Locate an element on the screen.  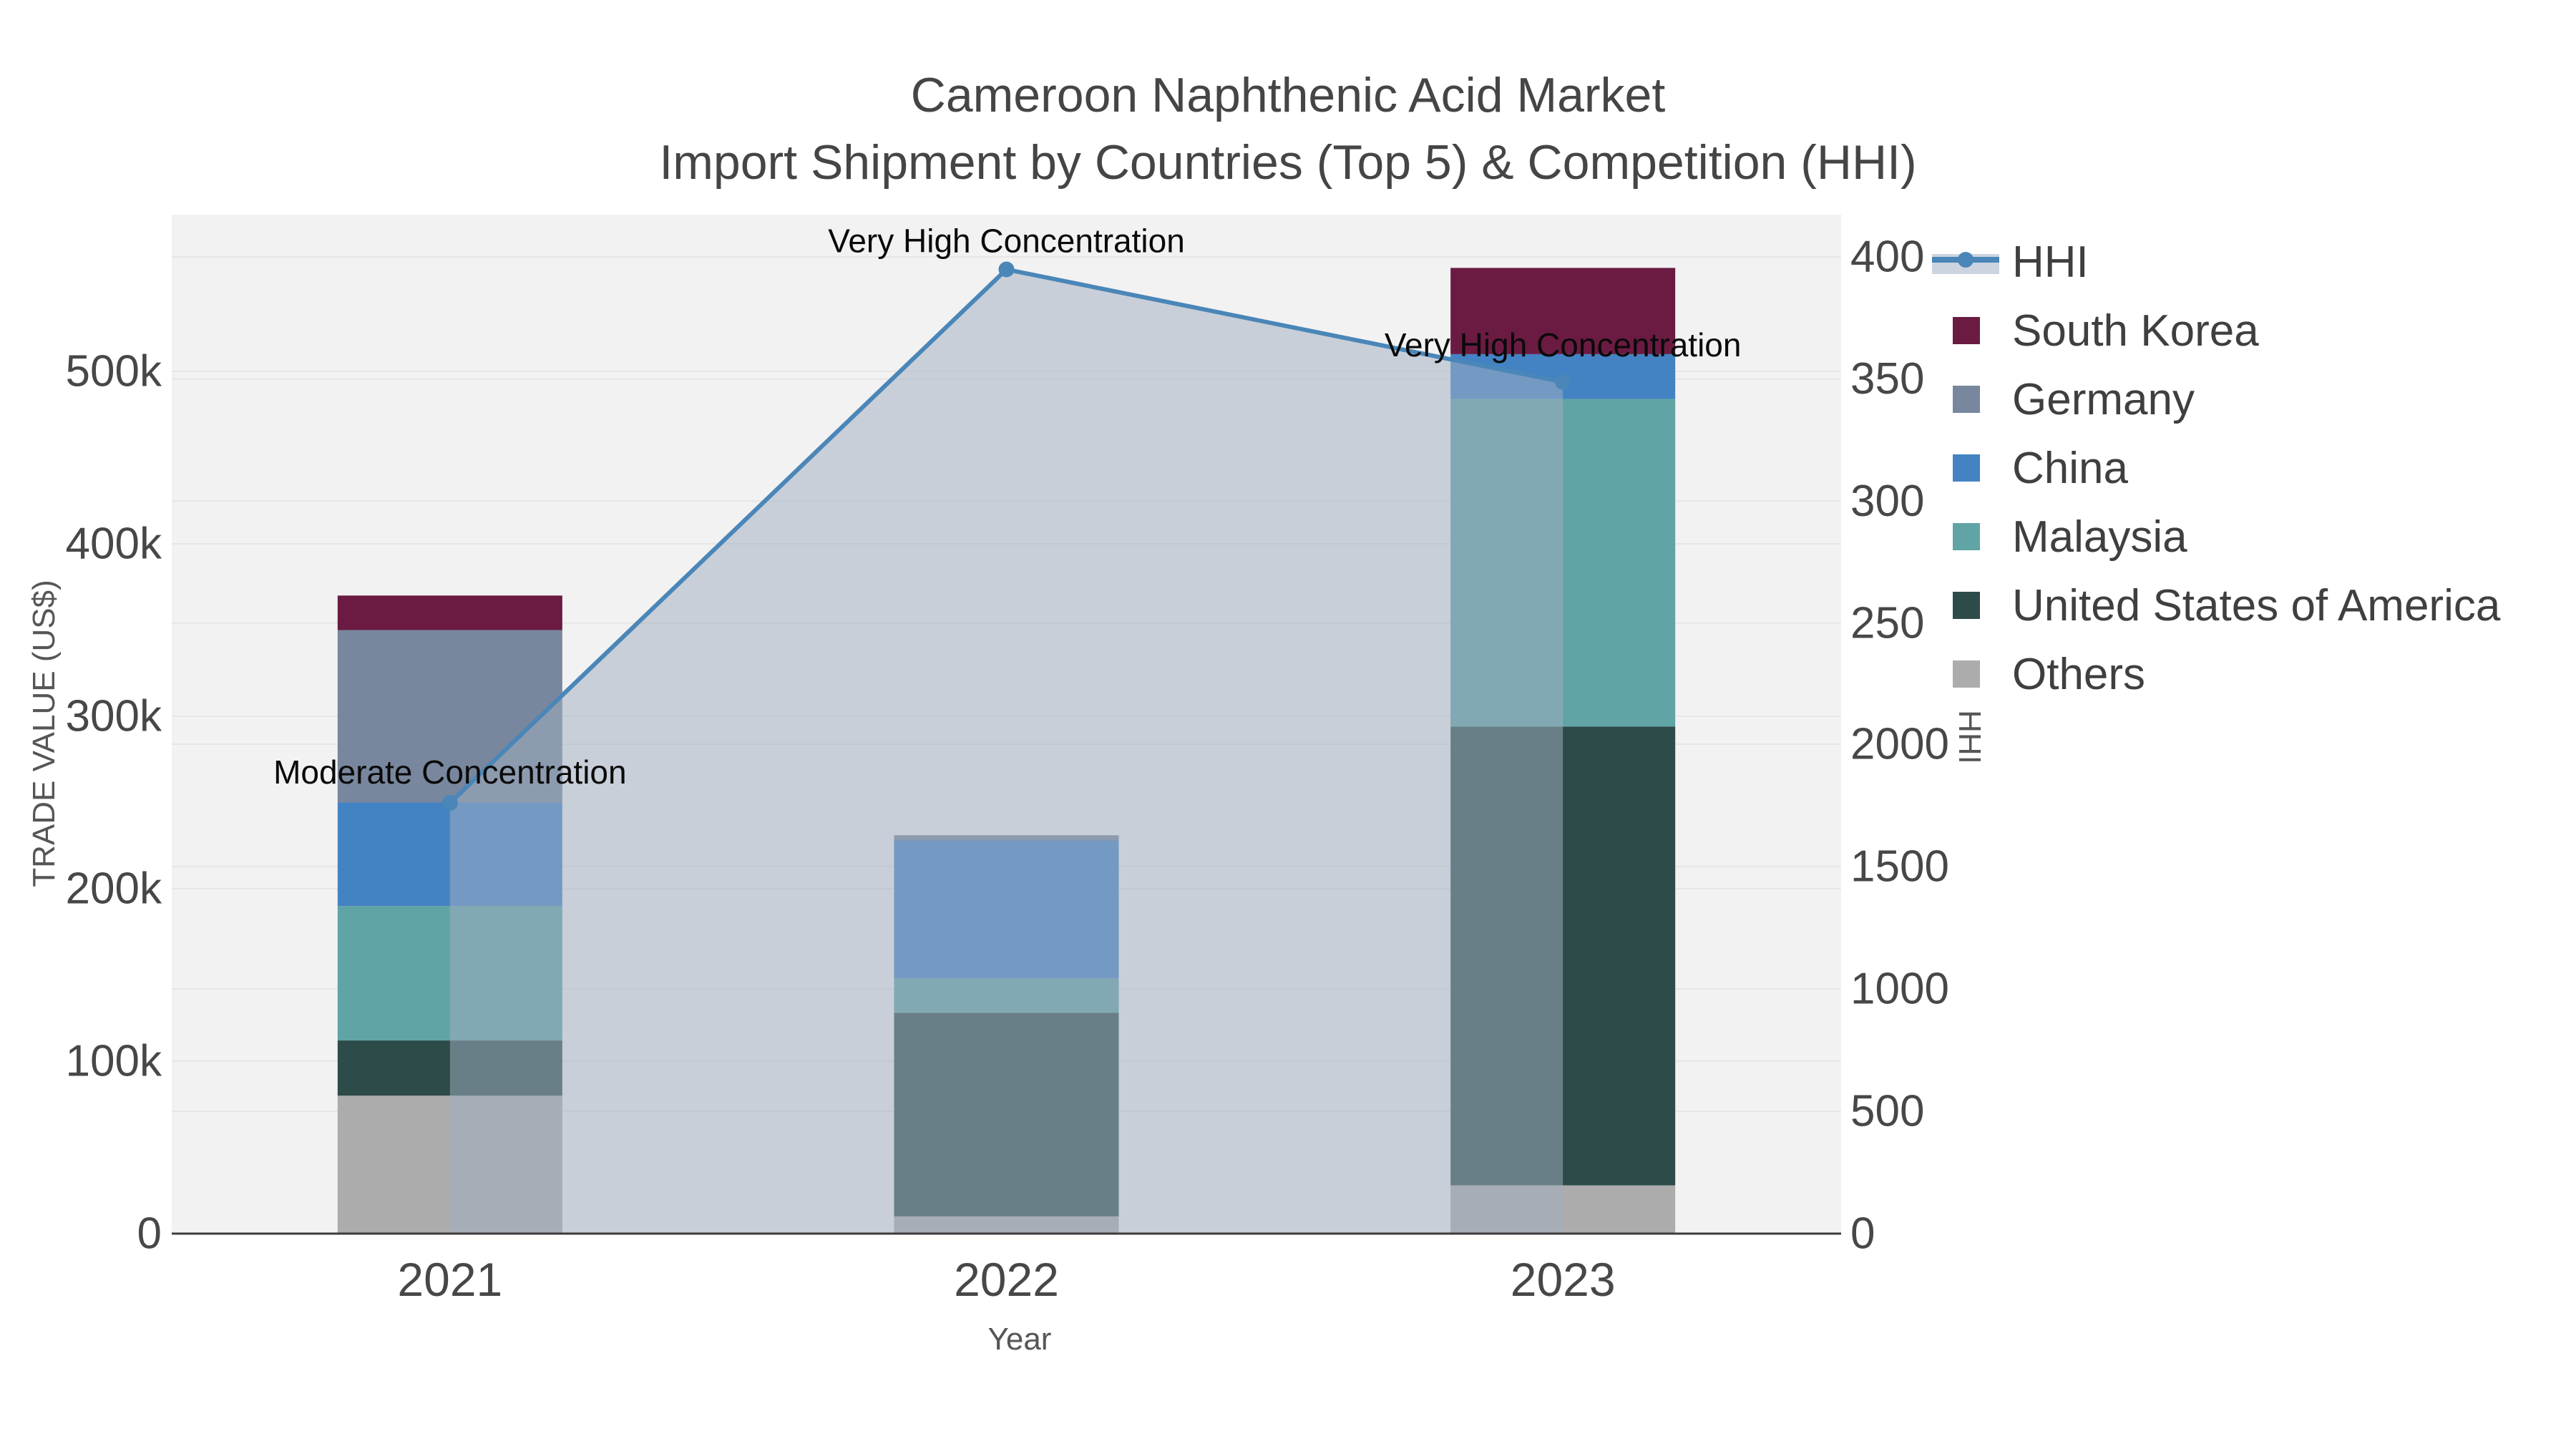
hhi-marker-2022 is located at coordinates (1006, 269).